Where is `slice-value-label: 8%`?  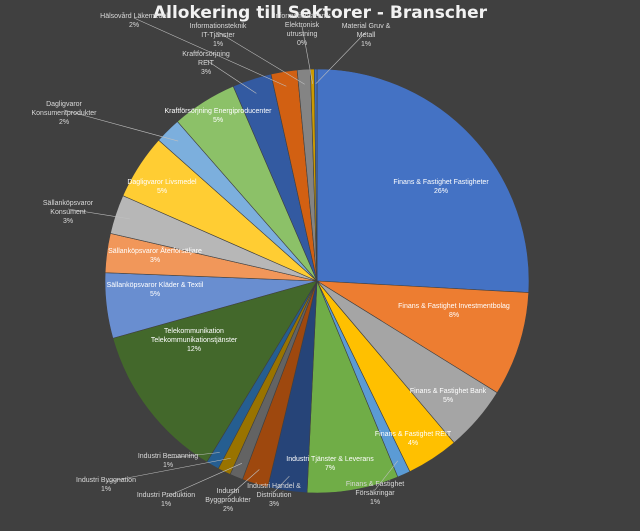
slice-value-label: 8% is located at coordinates (454, 315).